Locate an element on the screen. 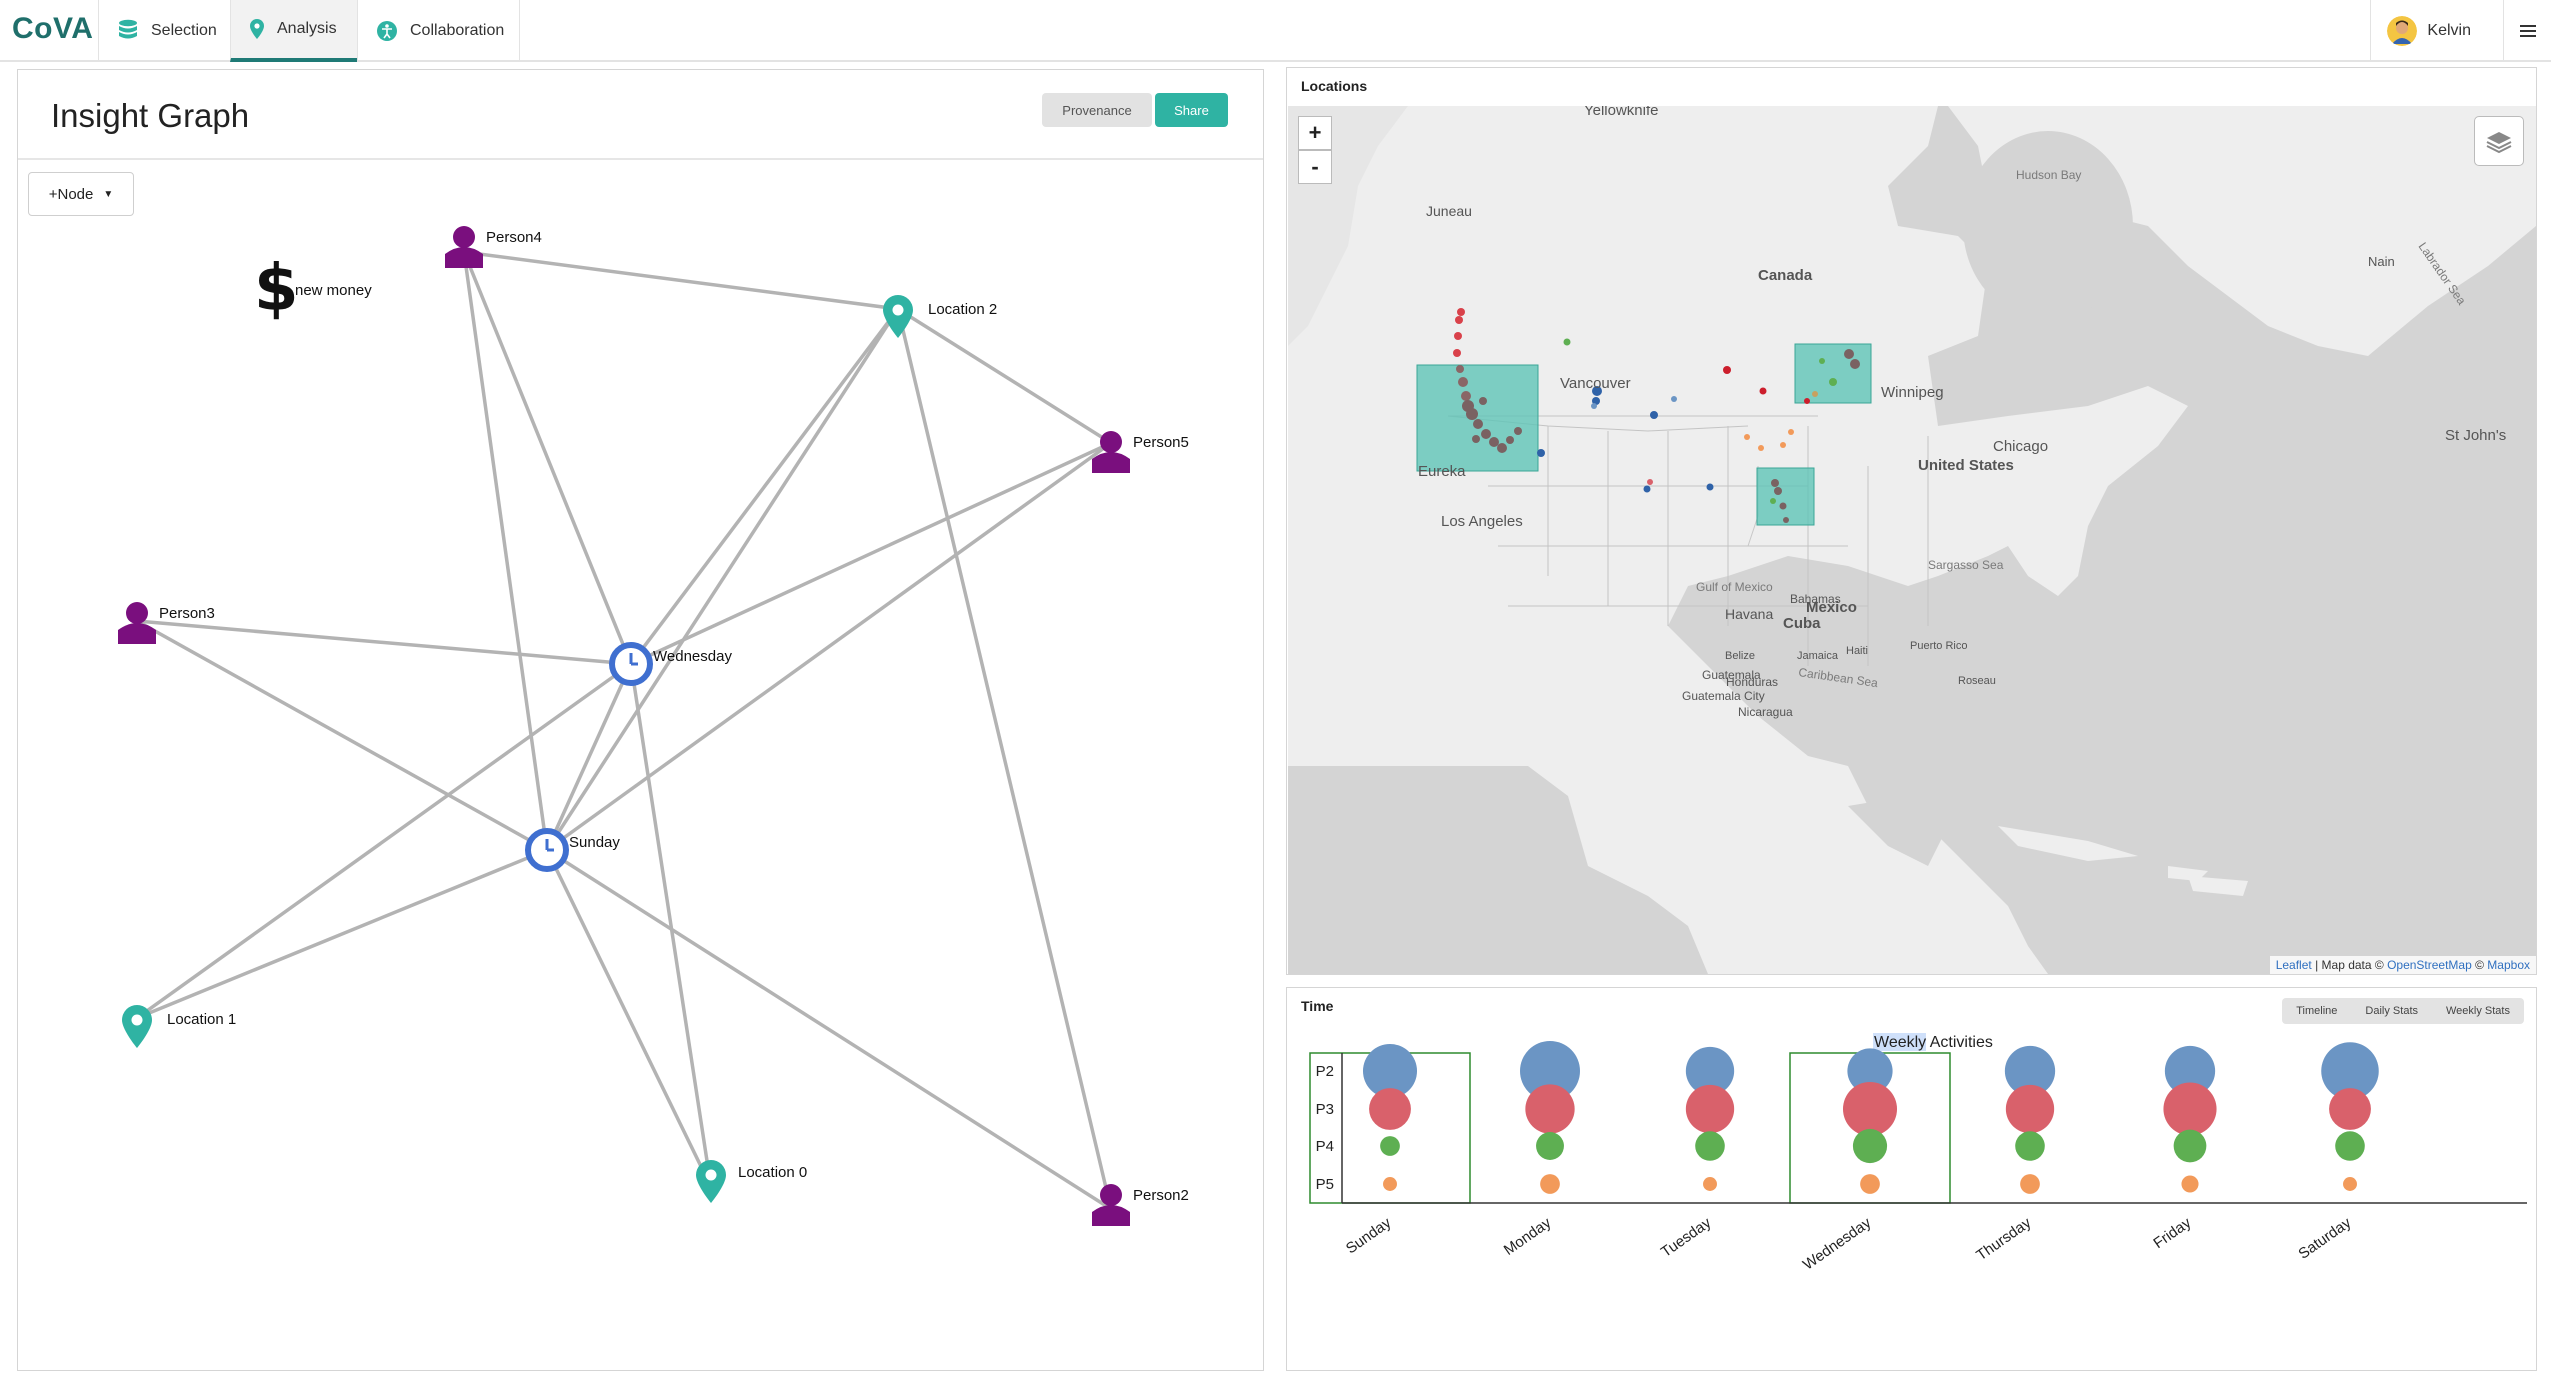 The image size is (2551, 1387). label-nain: Nain is located at coordinates (2381, 261).